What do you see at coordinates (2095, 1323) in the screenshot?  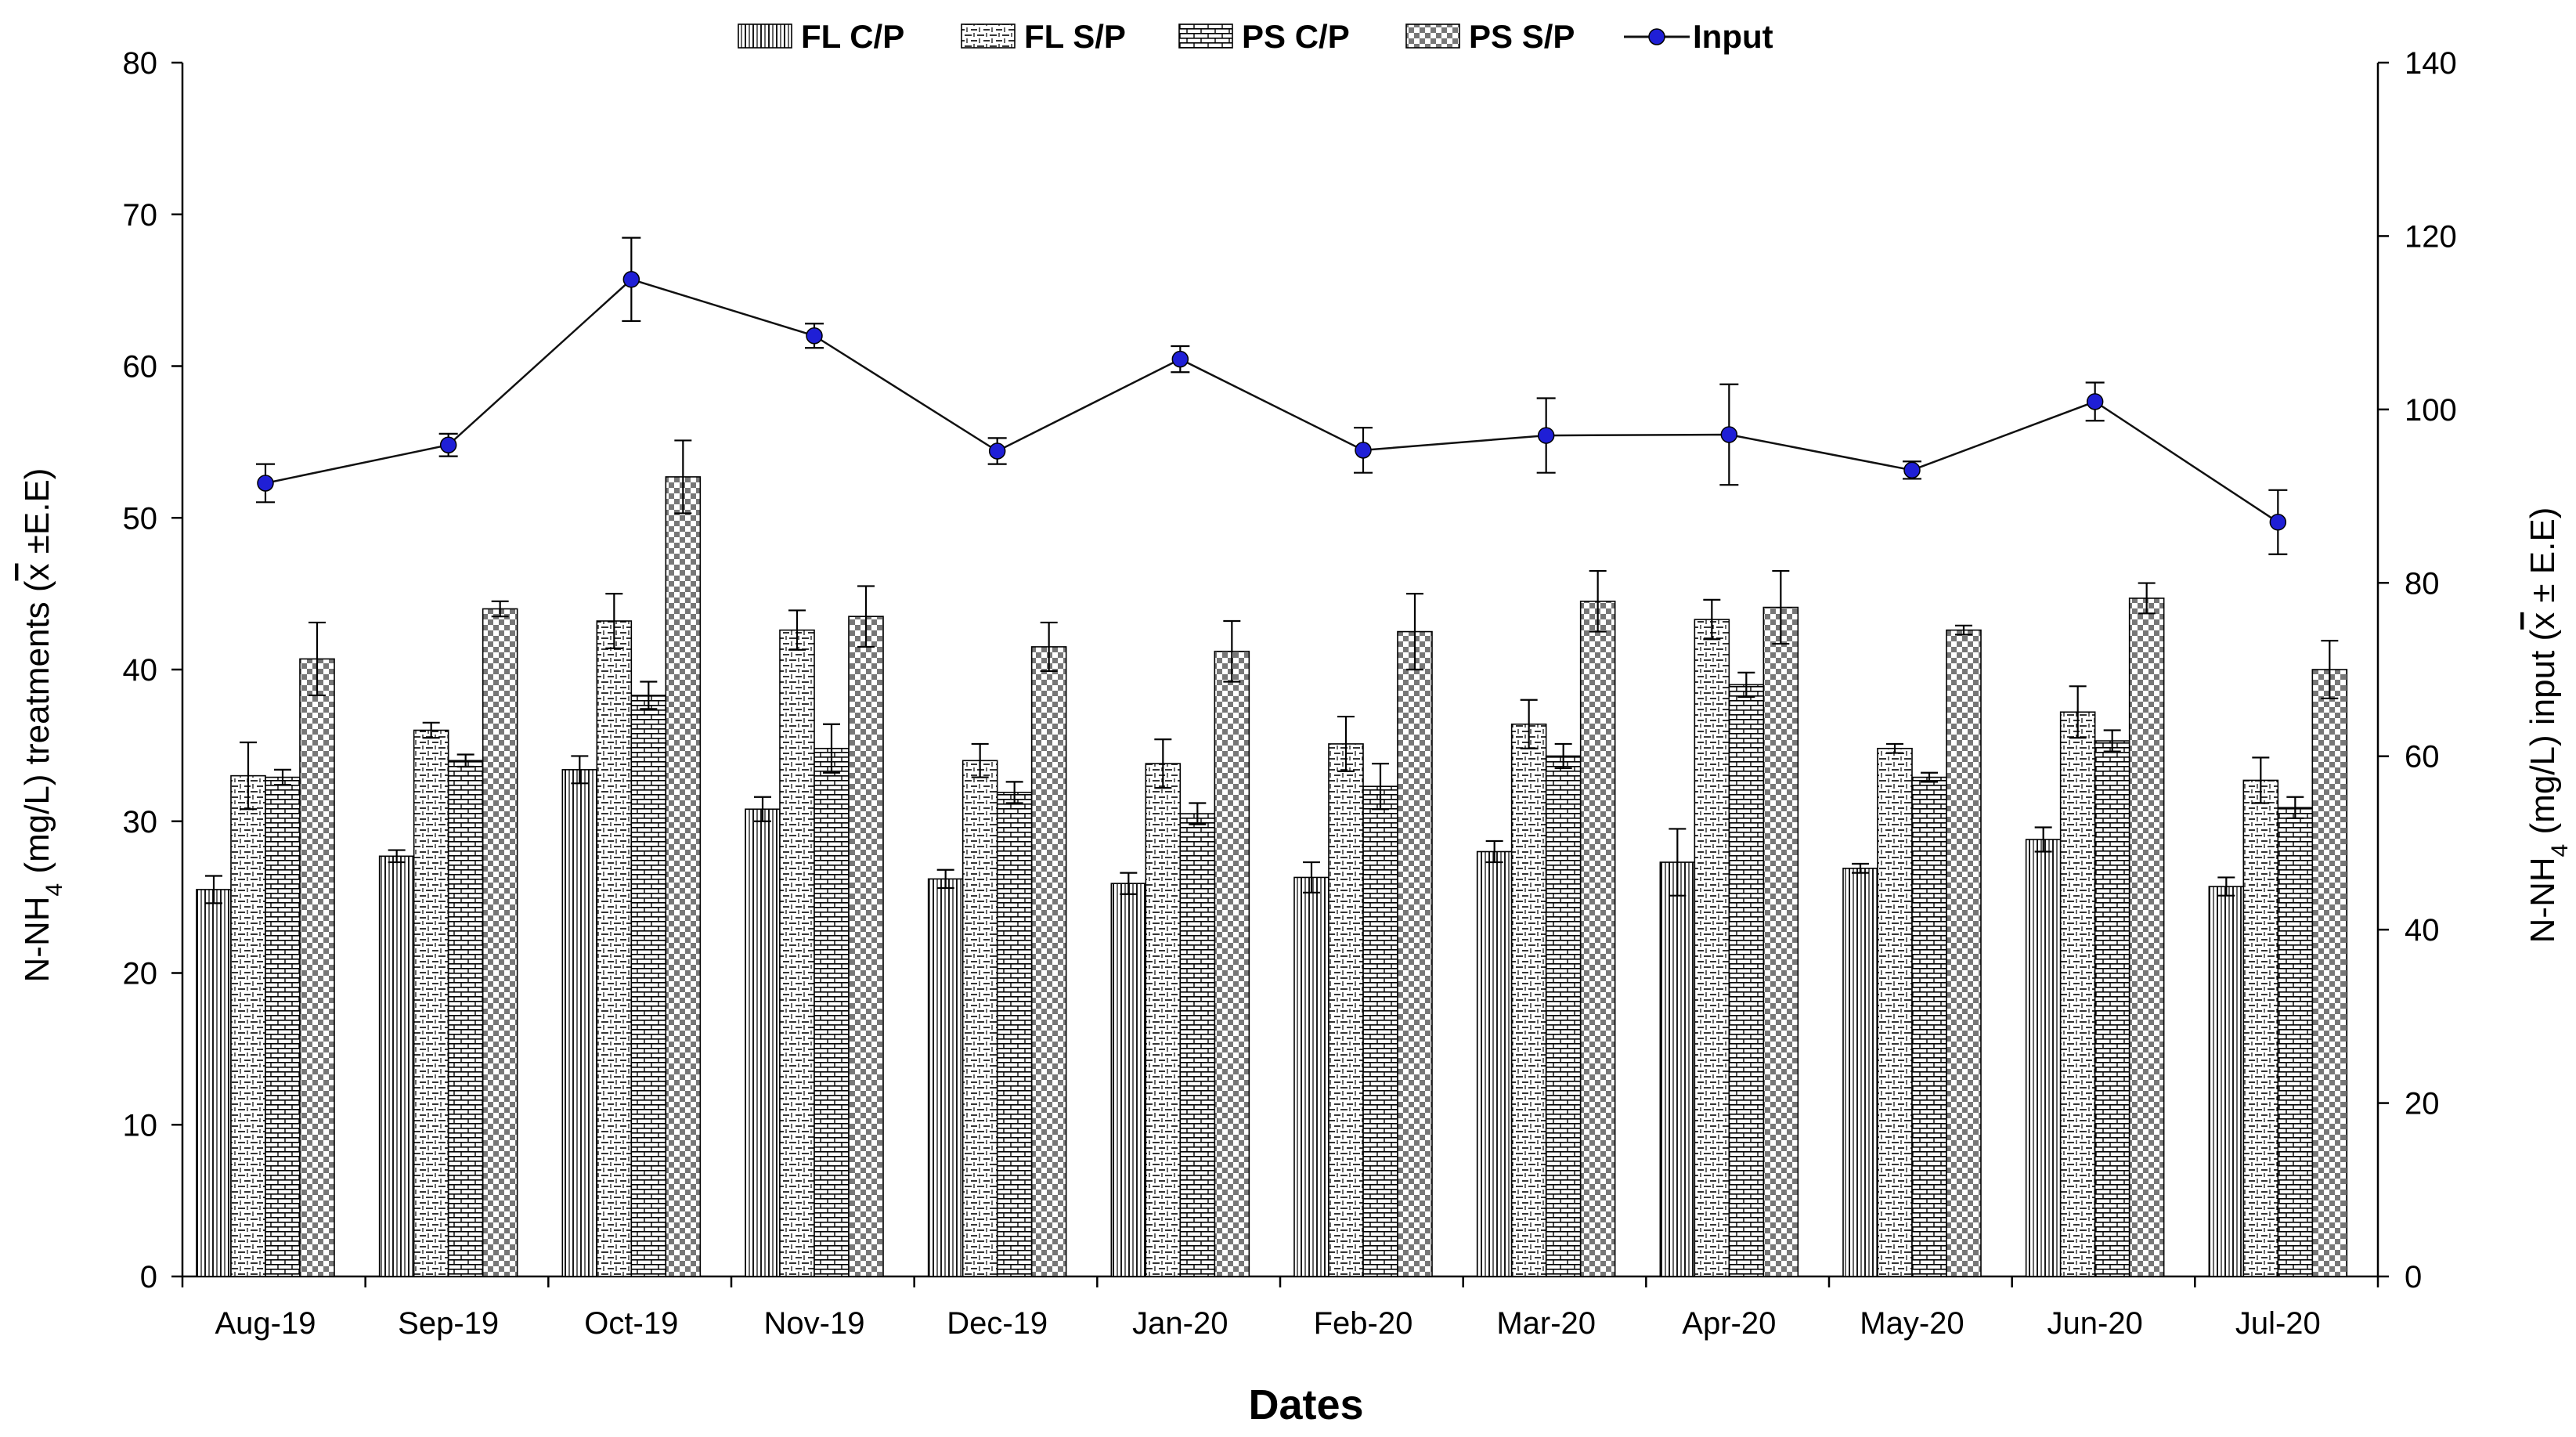 I see `x-tick-label: Jun-20` at bounding box center [2095, 1323].